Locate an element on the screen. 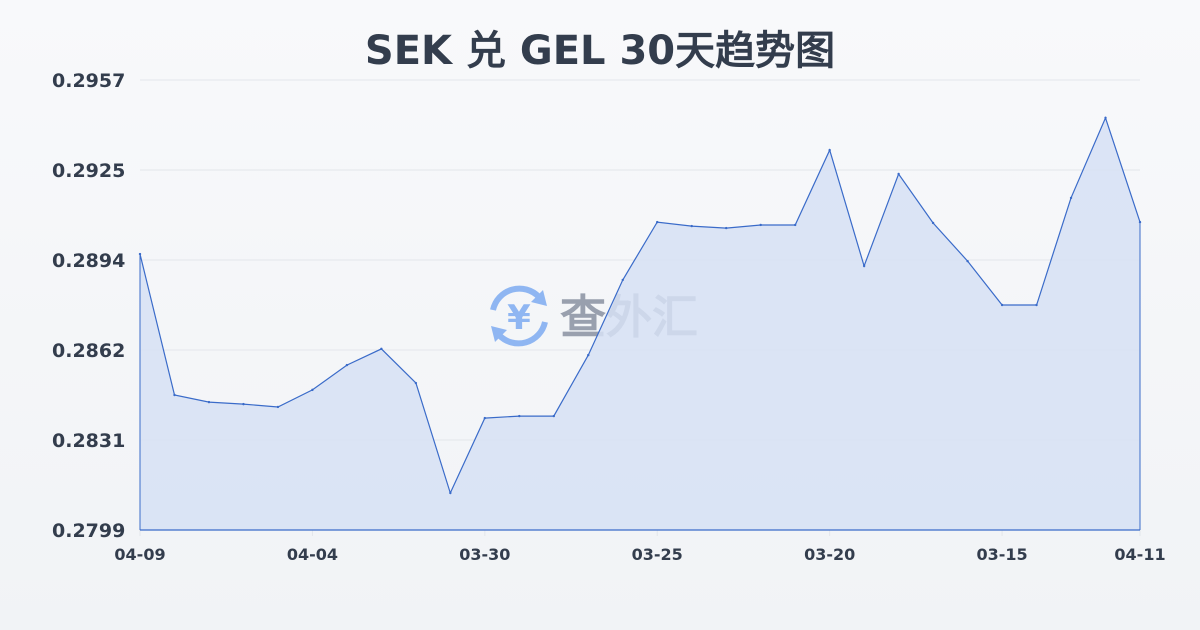  y-tick-label: 0.2799 is located at coordinates (88, 531).